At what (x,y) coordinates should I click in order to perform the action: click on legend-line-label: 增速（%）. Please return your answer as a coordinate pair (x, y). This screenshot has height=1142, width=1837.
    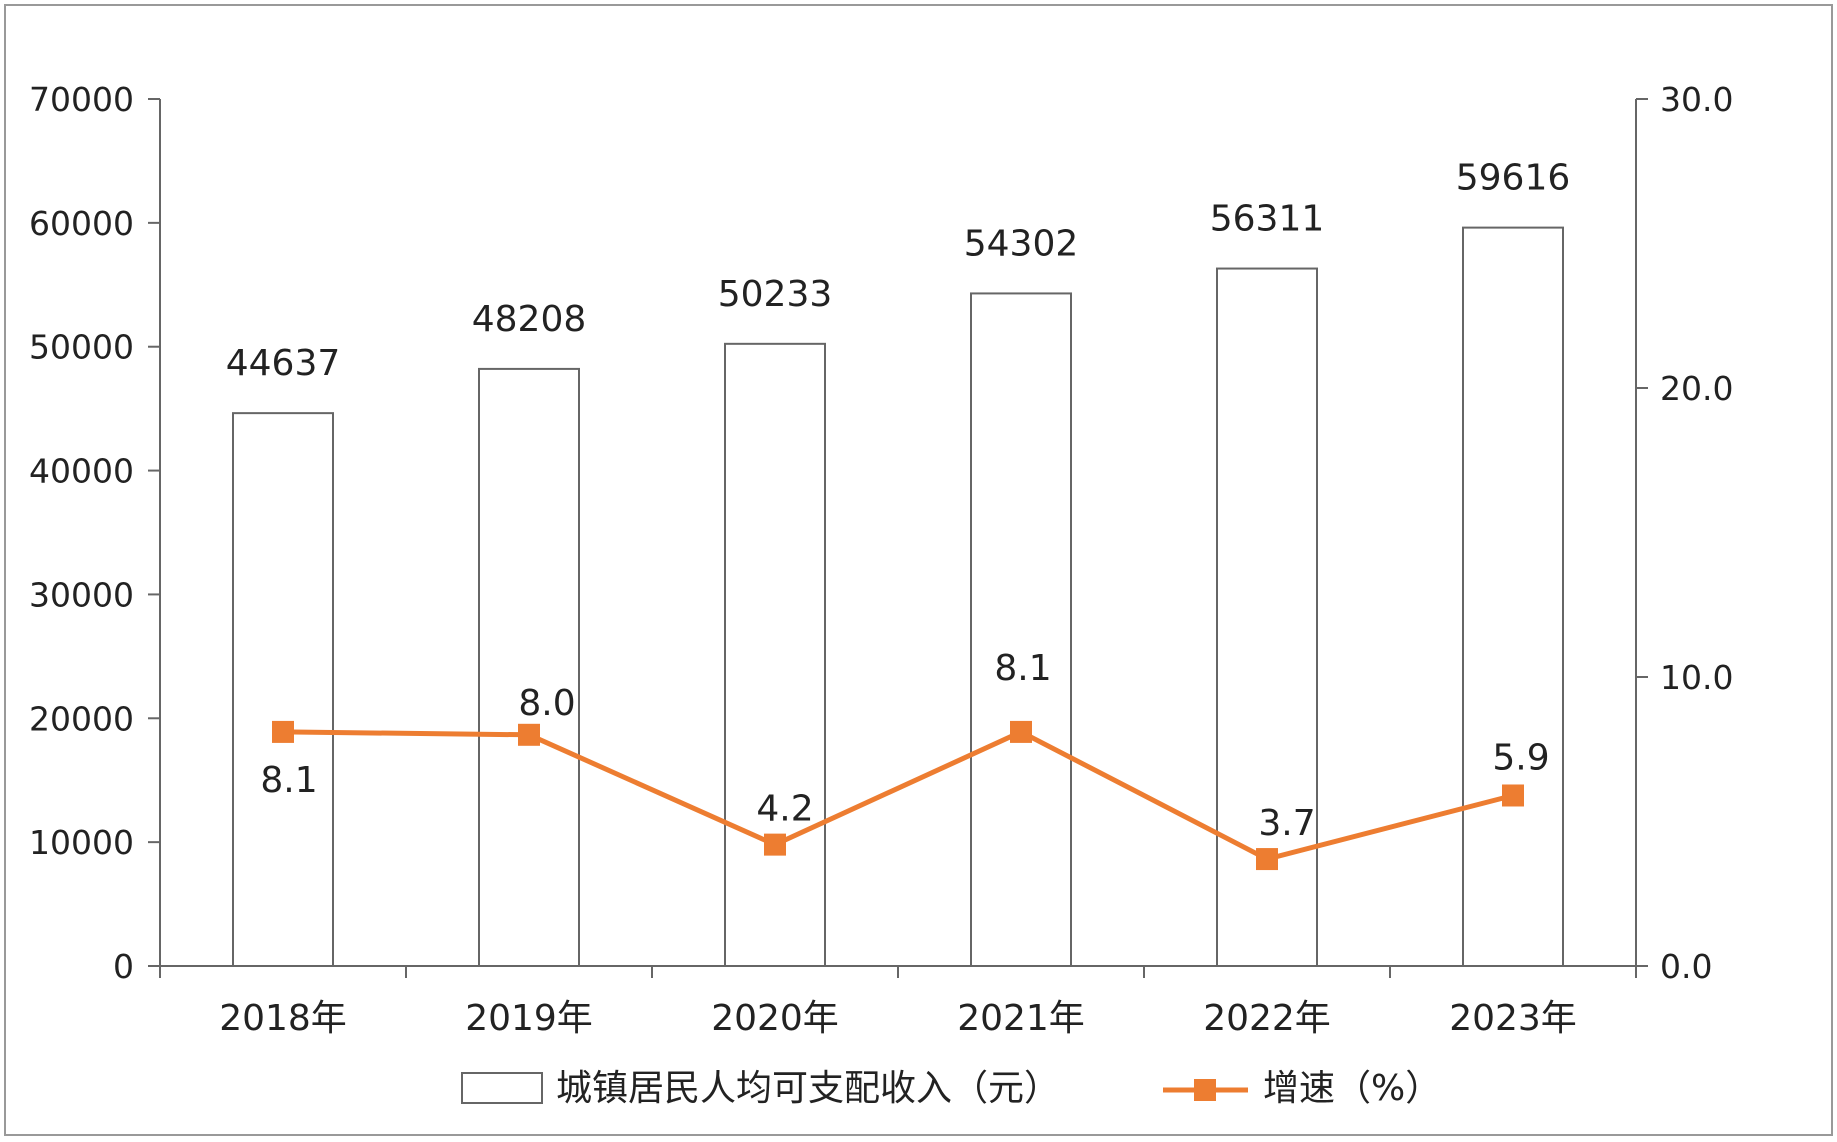
    Looking at the image, I should click on (1352, 1088).